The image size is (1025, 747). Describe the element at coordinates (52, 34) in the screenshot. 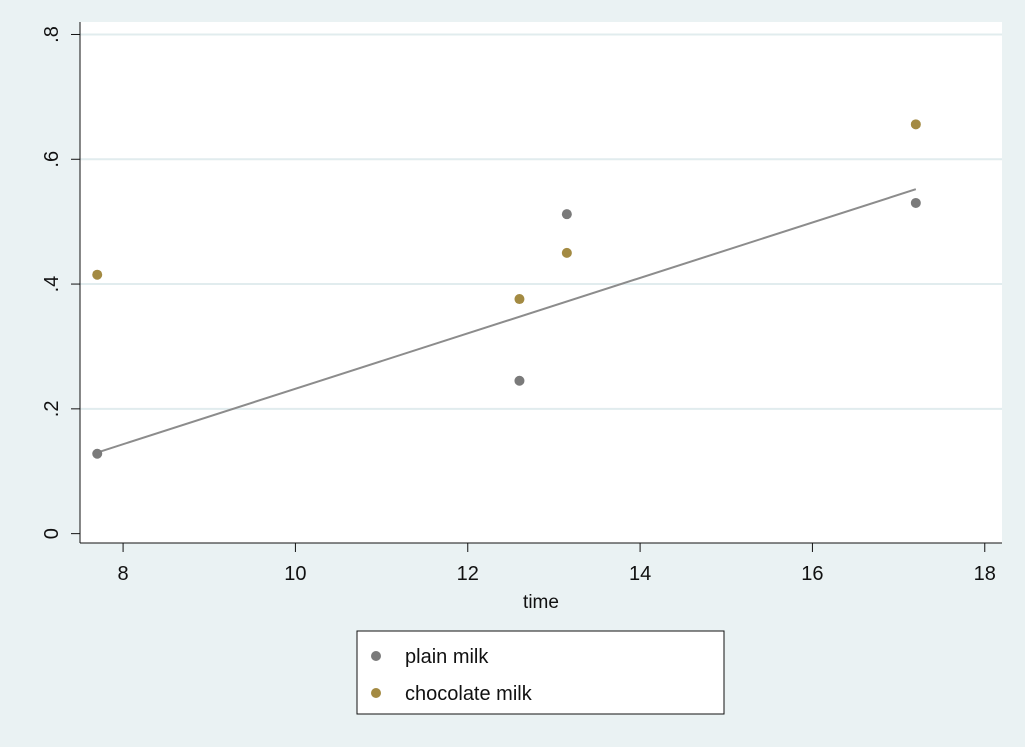

I see `y-tick-label: .8` at that location.